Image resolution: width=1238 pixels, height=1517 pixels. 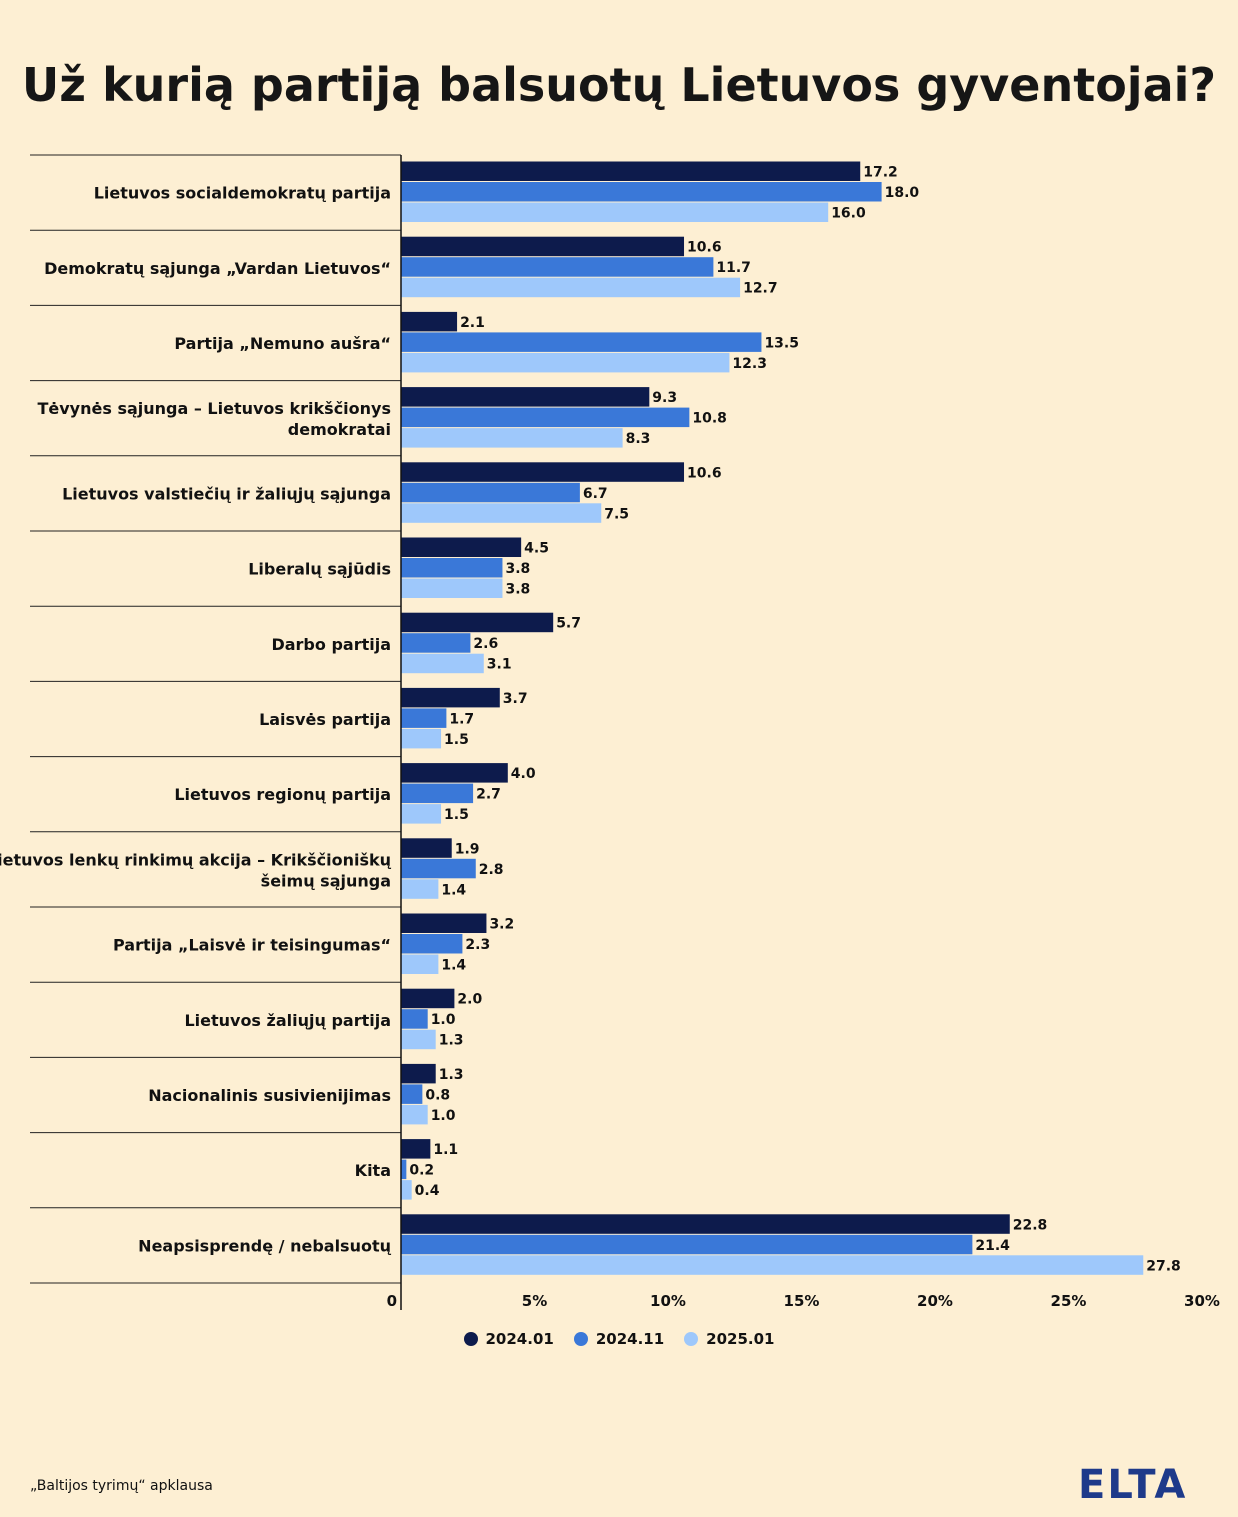 I want to click on elta-logo: ELTA, so click(x=1133, y=1485).